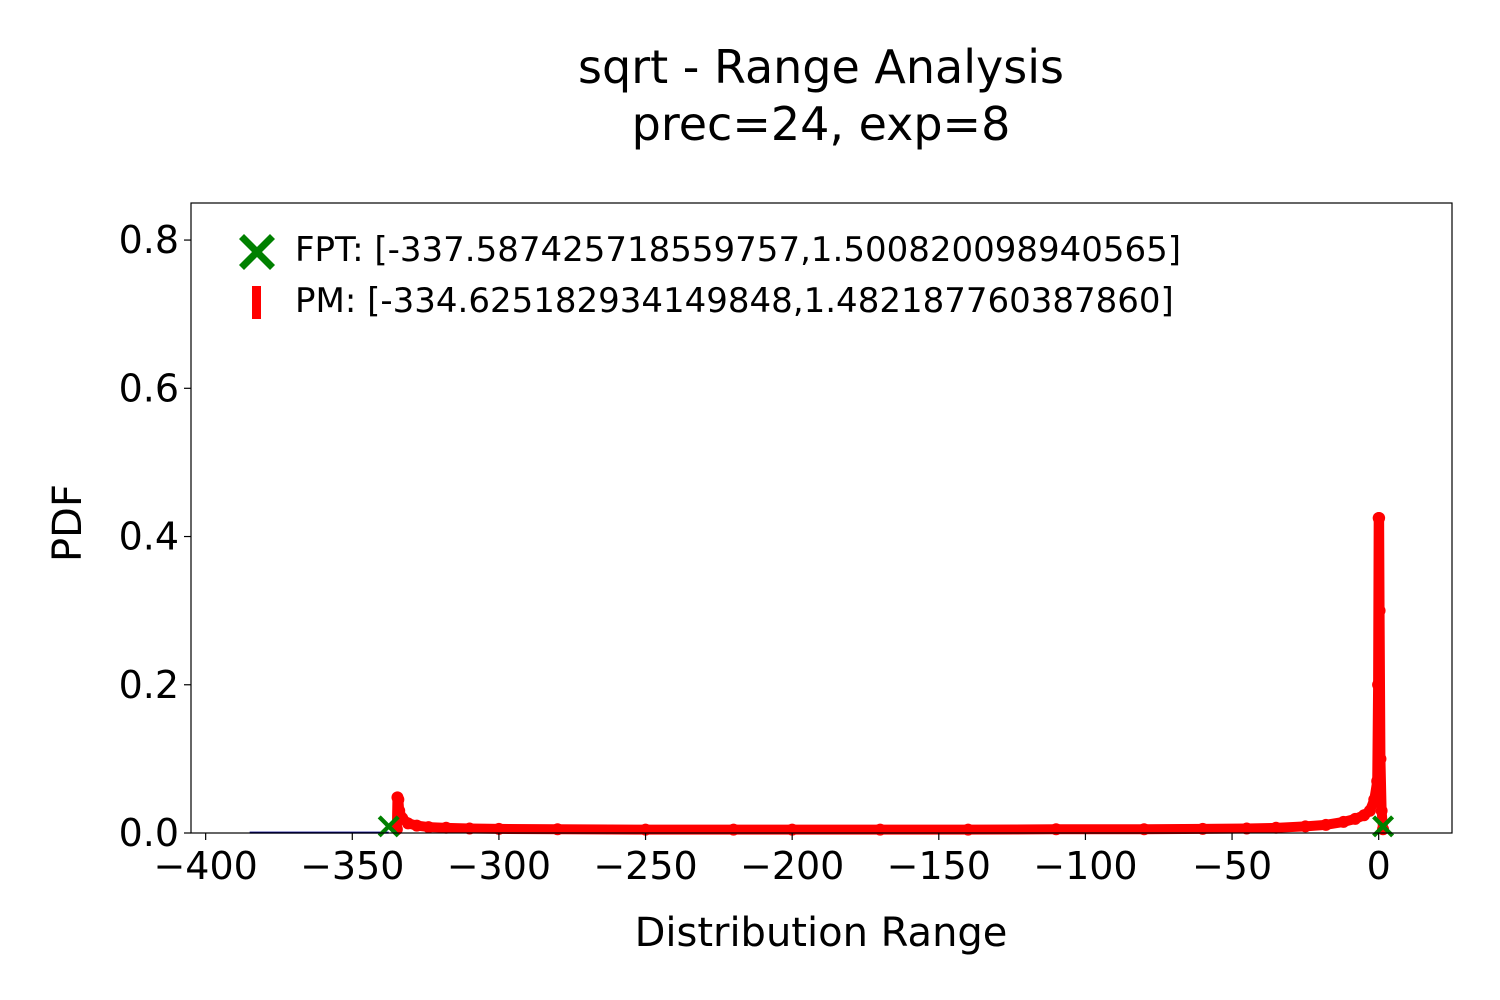  What do you see at coordinates (257, 252) in the screenshot?
I see `legend-marker-fpt-x-icon` at bounding box center [257, 252].